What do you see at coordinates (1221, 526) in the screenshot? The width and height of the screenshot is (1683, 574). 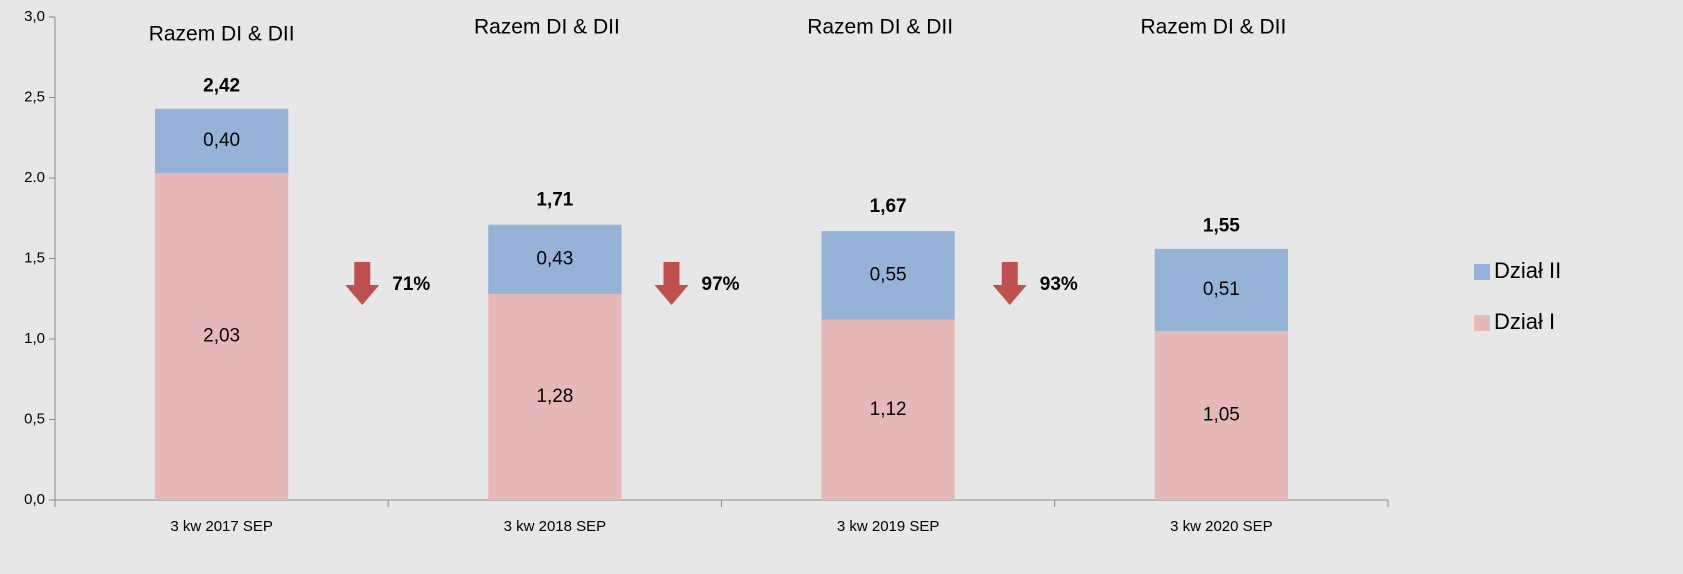 I see `x-tick-label: 3 kw 2020 SEP` at bounding box center [1221, 526].